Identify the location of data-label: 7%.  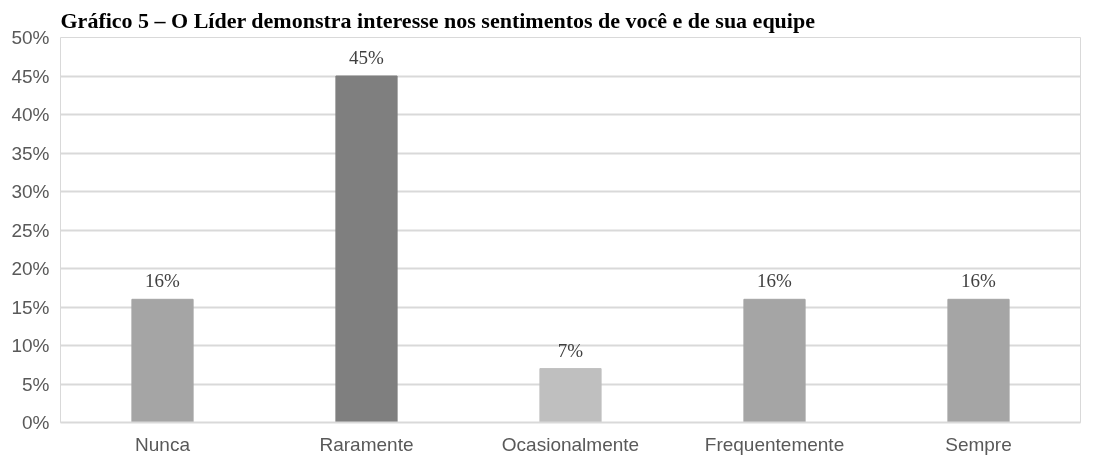
(570, 350).